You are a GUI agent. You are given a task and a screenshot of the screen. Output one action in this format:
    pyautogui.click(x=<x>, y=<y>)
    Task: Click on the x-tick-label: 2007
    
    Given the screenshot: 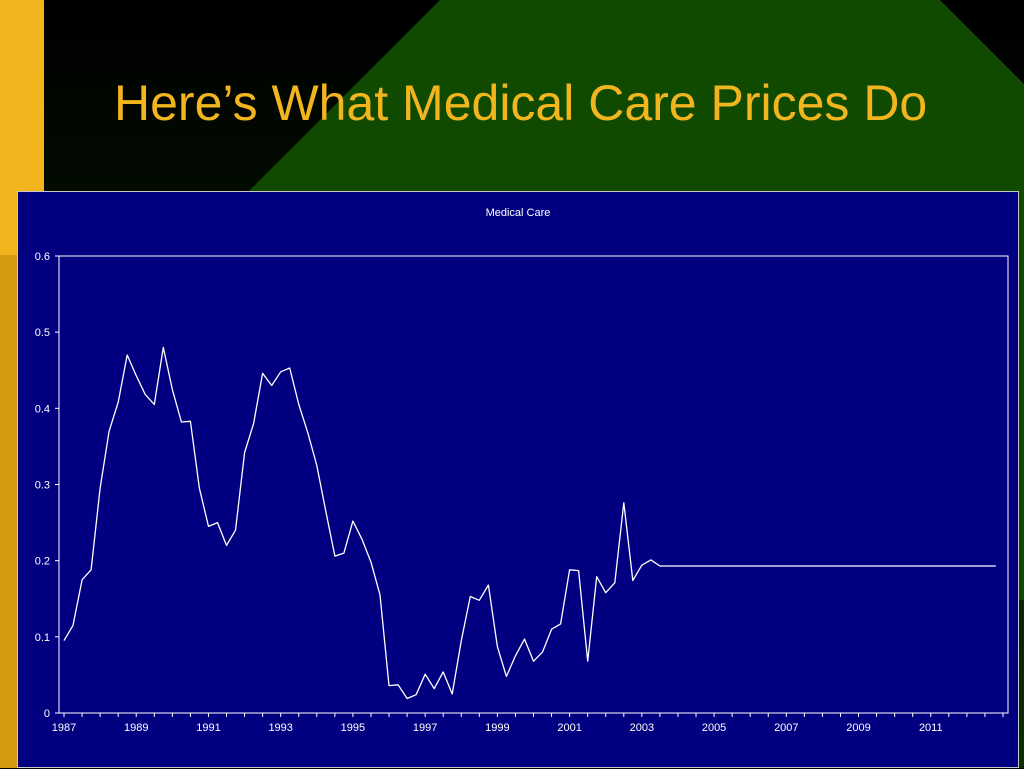 What is the action you would take?
    pyautogui.click(x=786, y=728)
    